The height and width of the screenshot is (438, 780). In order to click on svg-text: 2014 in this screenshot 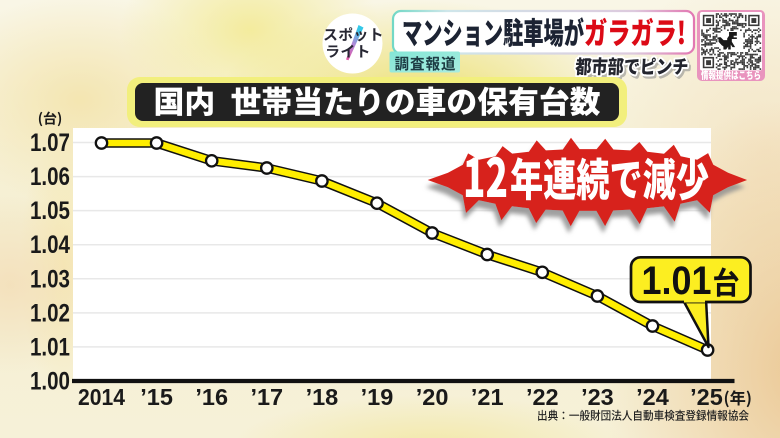, I will do `click(101, 397)`.